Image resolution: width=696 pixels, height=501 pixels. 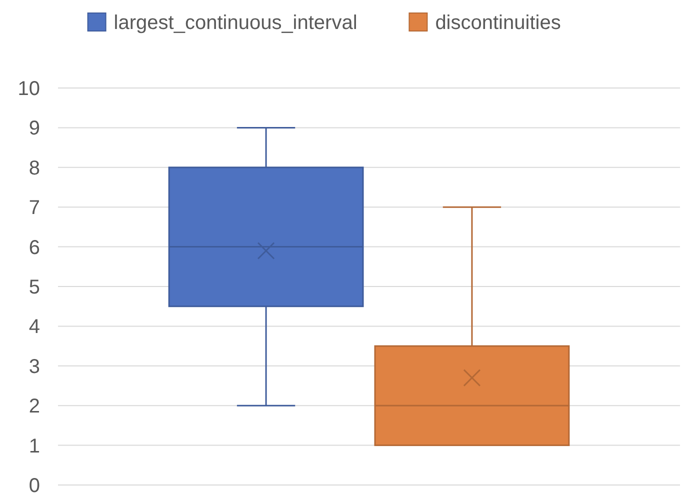 I want to click on legend-label: largest_continuous_interval, so click(x=236, y=23).